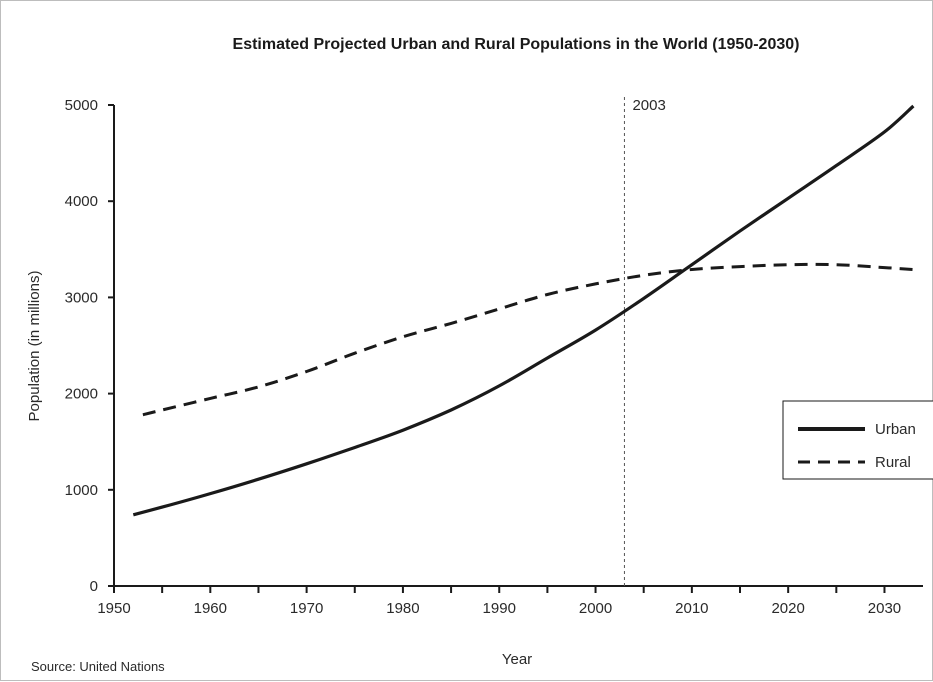  What do you see at coordinates (787, 608) in the screenshot?
I see `x-tick-label: 2020` at bounding box center [787, 608].